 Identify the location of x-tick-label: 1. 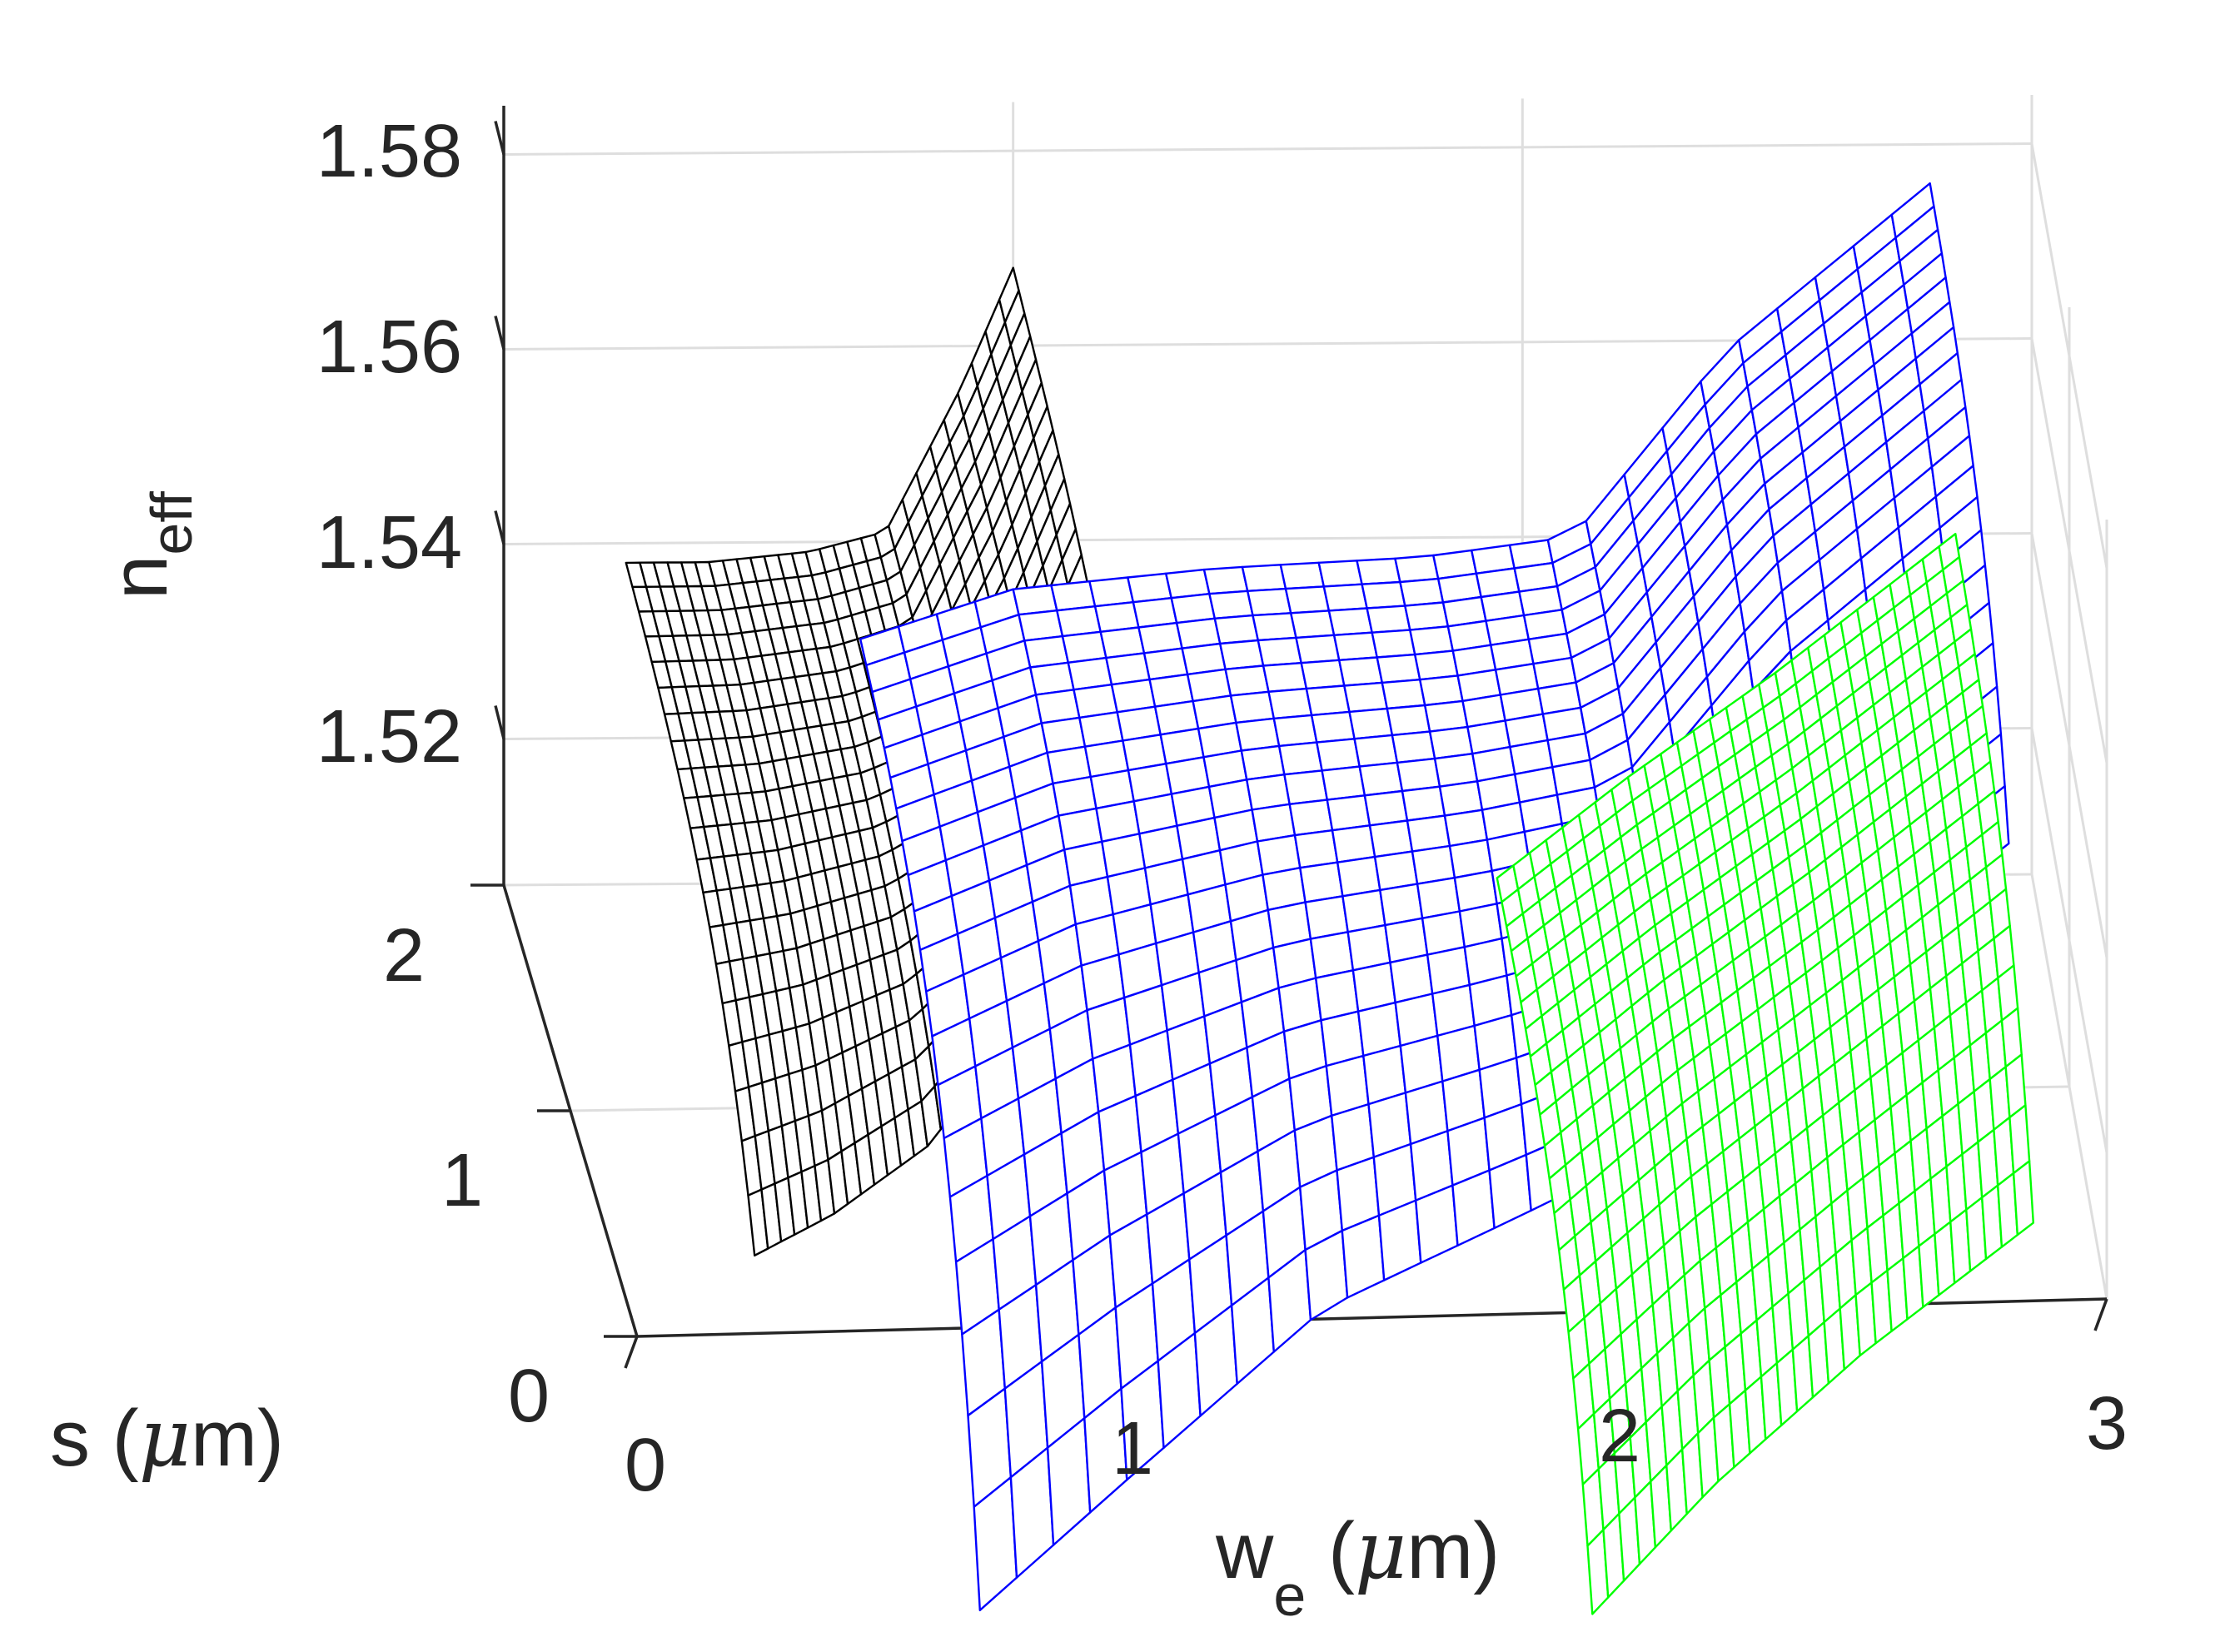
(1132, 1448).